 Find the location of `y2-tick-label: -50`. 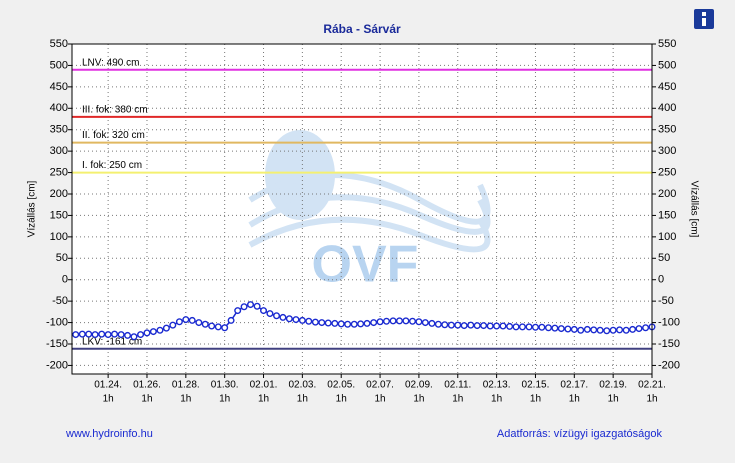

y2-tick-label: -50 is located at coordinates (666, 301).